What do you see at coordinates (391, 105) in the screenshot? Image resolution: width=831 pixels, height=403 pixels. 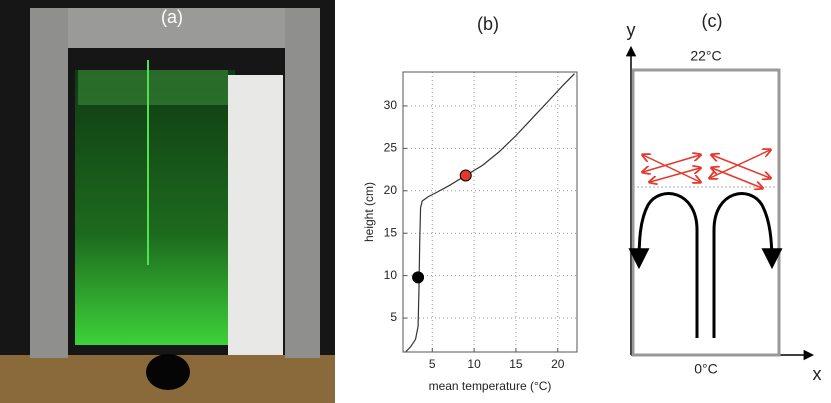 I see `y-tick-label: 30` at bounding box center [391, 105].